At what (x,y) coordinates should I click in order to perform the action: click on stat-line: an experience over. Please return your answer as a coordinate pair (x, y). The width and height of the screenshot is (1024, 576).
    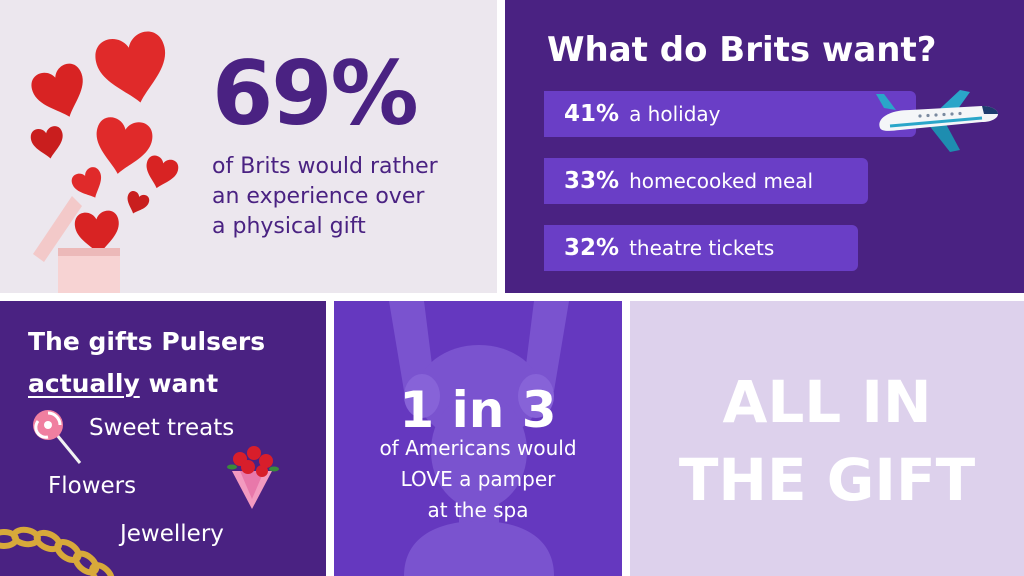
    Looking at the image, I should click on (318, 196).